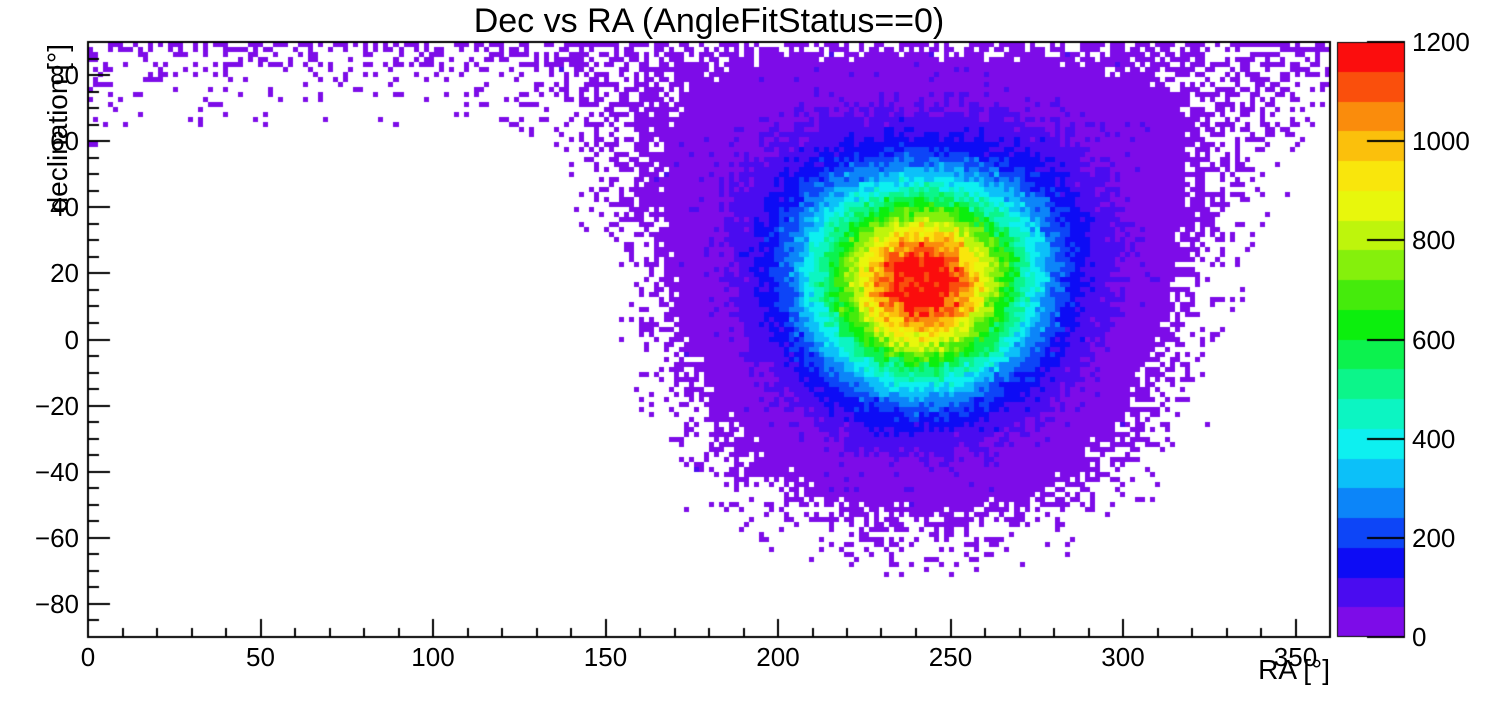  What do you see at coordinates (88, 657) in the screenshot?
I see `x-tick-label: 0` at bounding box center [88, 657].